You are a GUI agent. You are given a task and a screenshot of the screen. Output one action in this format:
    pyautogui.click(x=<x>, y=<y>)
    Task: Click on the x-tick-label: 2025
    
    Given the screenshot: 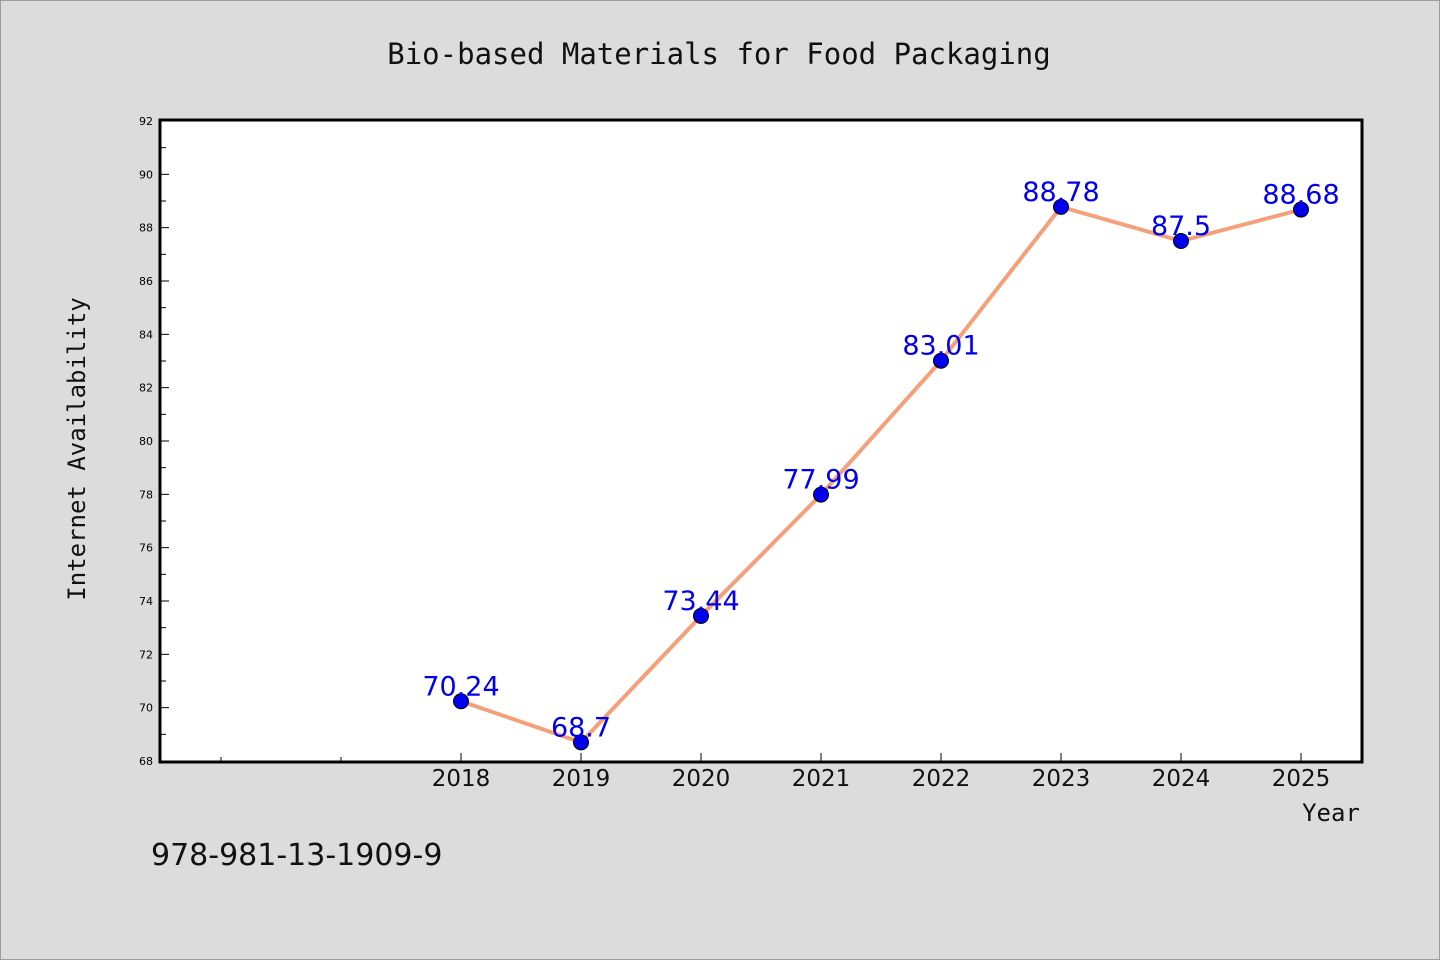 What is the action you would take?
    pyautogui.click(x=1301, y=779)
    